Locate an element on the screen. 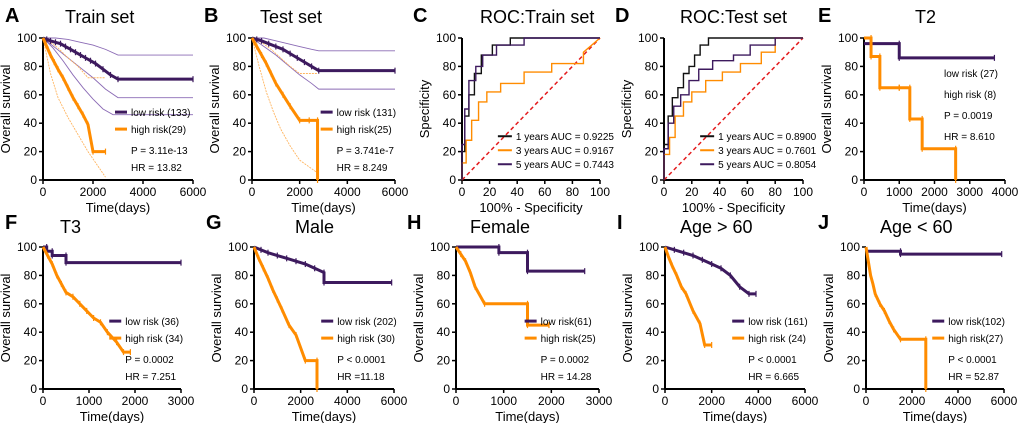 This screenshot has width=1020, height=423. panel-title: ROC:Test set is located at coordinates (733, 17).